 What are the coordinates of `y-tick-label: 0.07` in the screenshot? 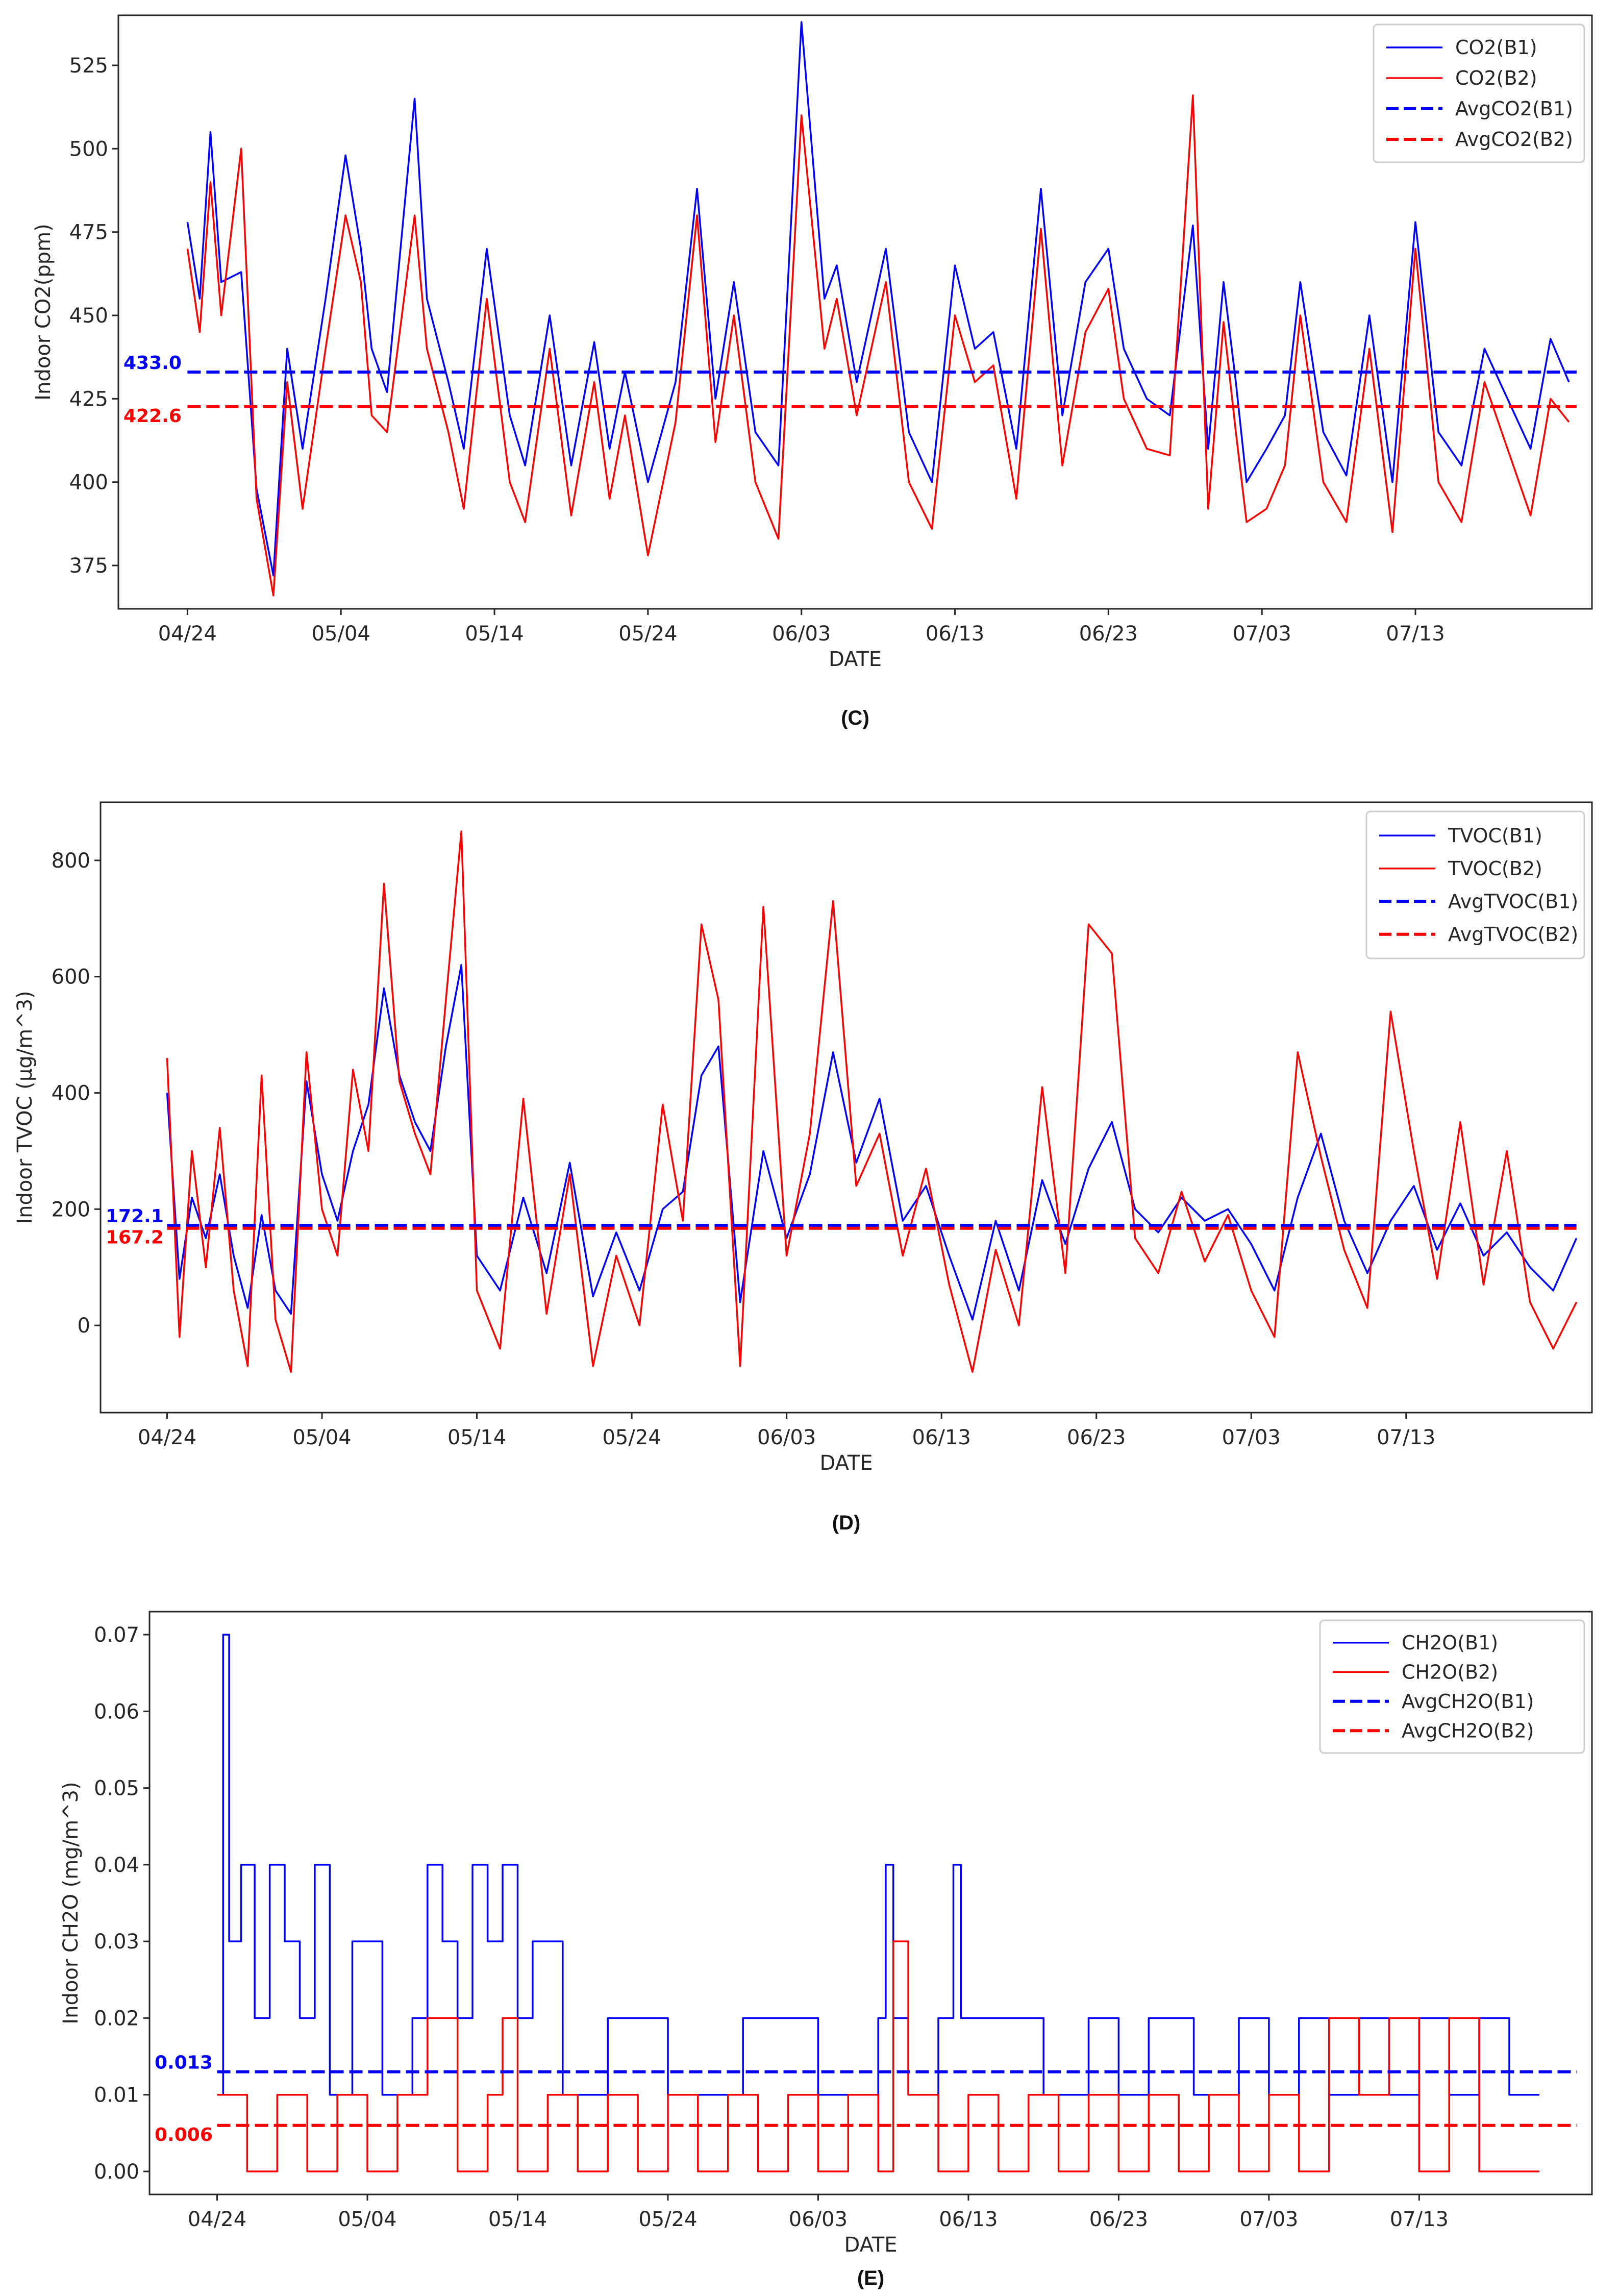 It's located at (117, 1635).